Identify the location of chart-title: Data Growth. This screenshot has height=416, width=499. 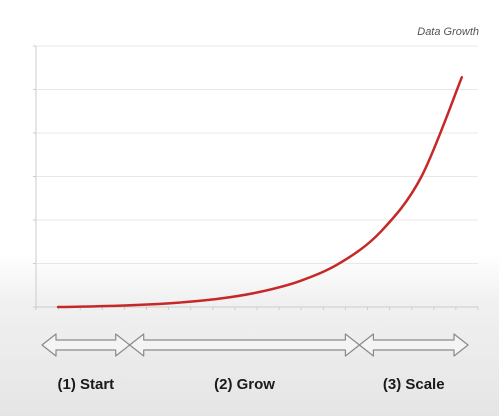
(448, 32).